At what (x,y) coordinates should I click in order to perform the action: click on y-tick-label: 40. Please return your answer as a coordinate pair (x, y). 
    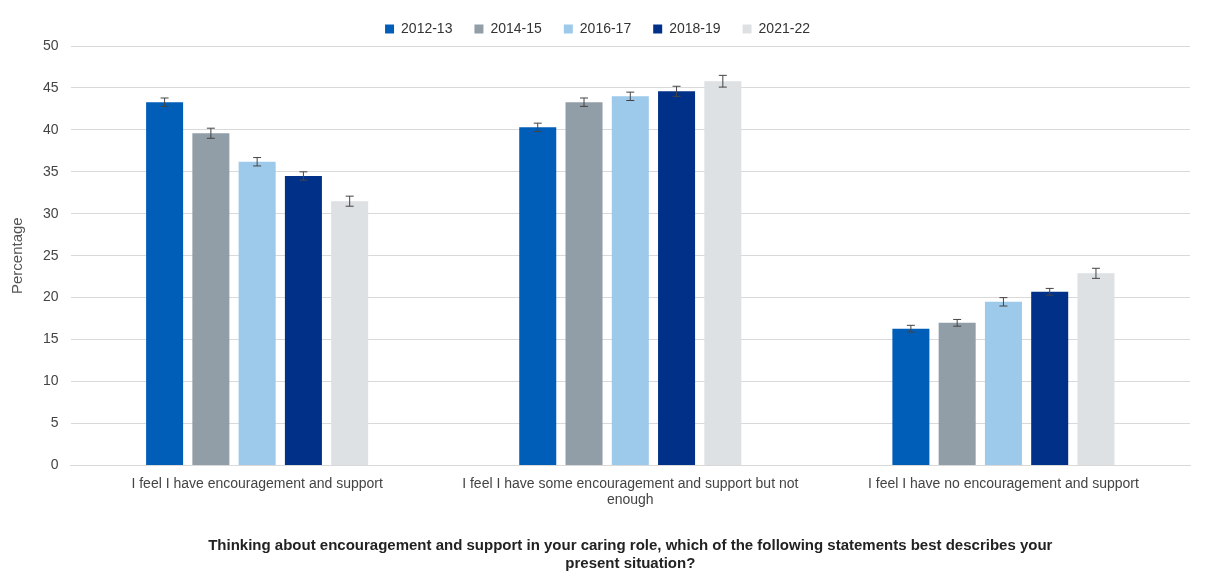
    Looking at the image, I should click on (50, 128).